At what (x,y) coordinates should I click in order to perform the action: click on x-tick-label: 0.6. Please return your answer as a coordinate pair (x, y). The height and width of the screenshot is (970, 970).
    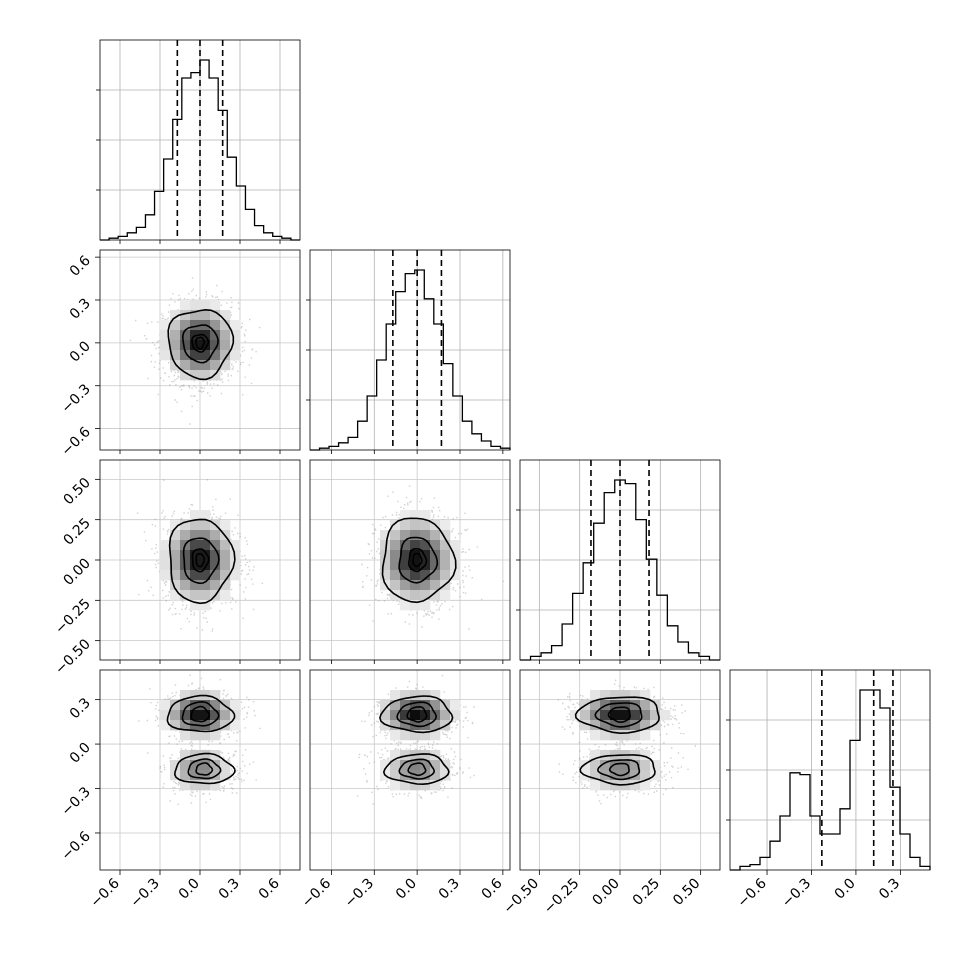
    Looking at the image, I should click on (269, 888).